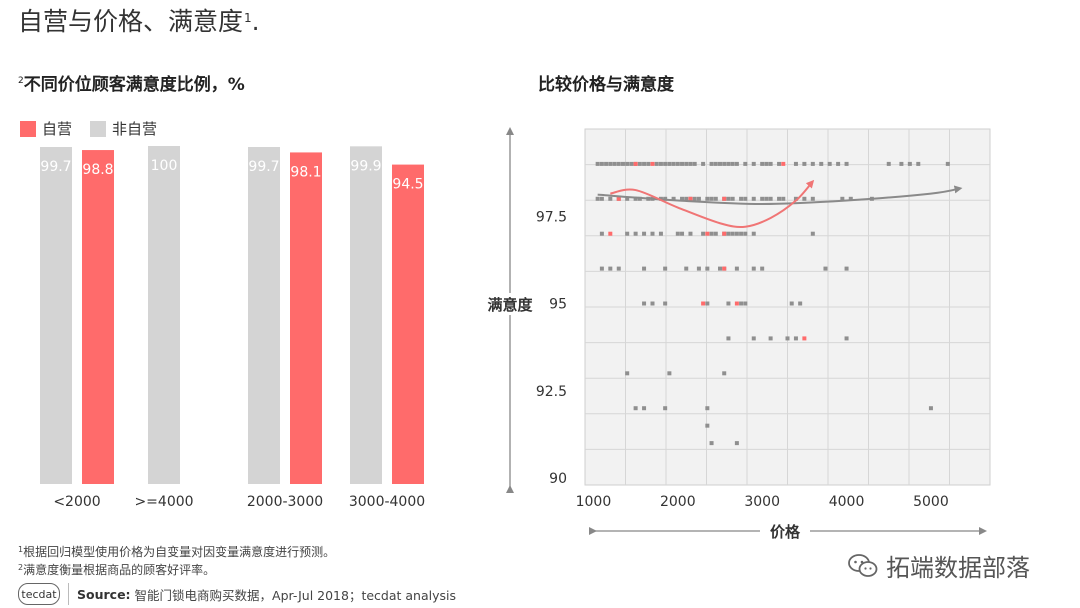 The width and height of the screenshot is (1080, 608). What do you see at coordinates (551, 392) in the screenshot?
I see `y-tick-label: 92.5` at bounding box center [551, 392].